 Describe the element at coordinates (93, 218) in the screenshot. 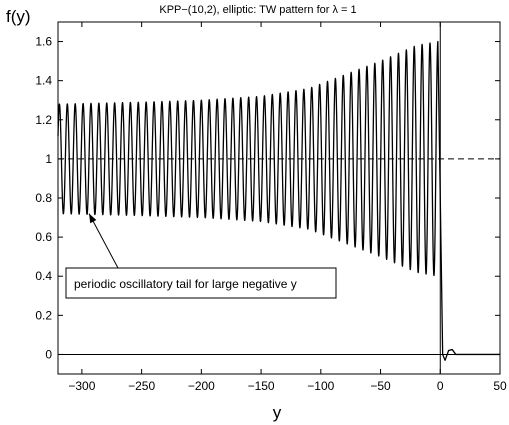

I see `annotation-arrowhead` at that location.